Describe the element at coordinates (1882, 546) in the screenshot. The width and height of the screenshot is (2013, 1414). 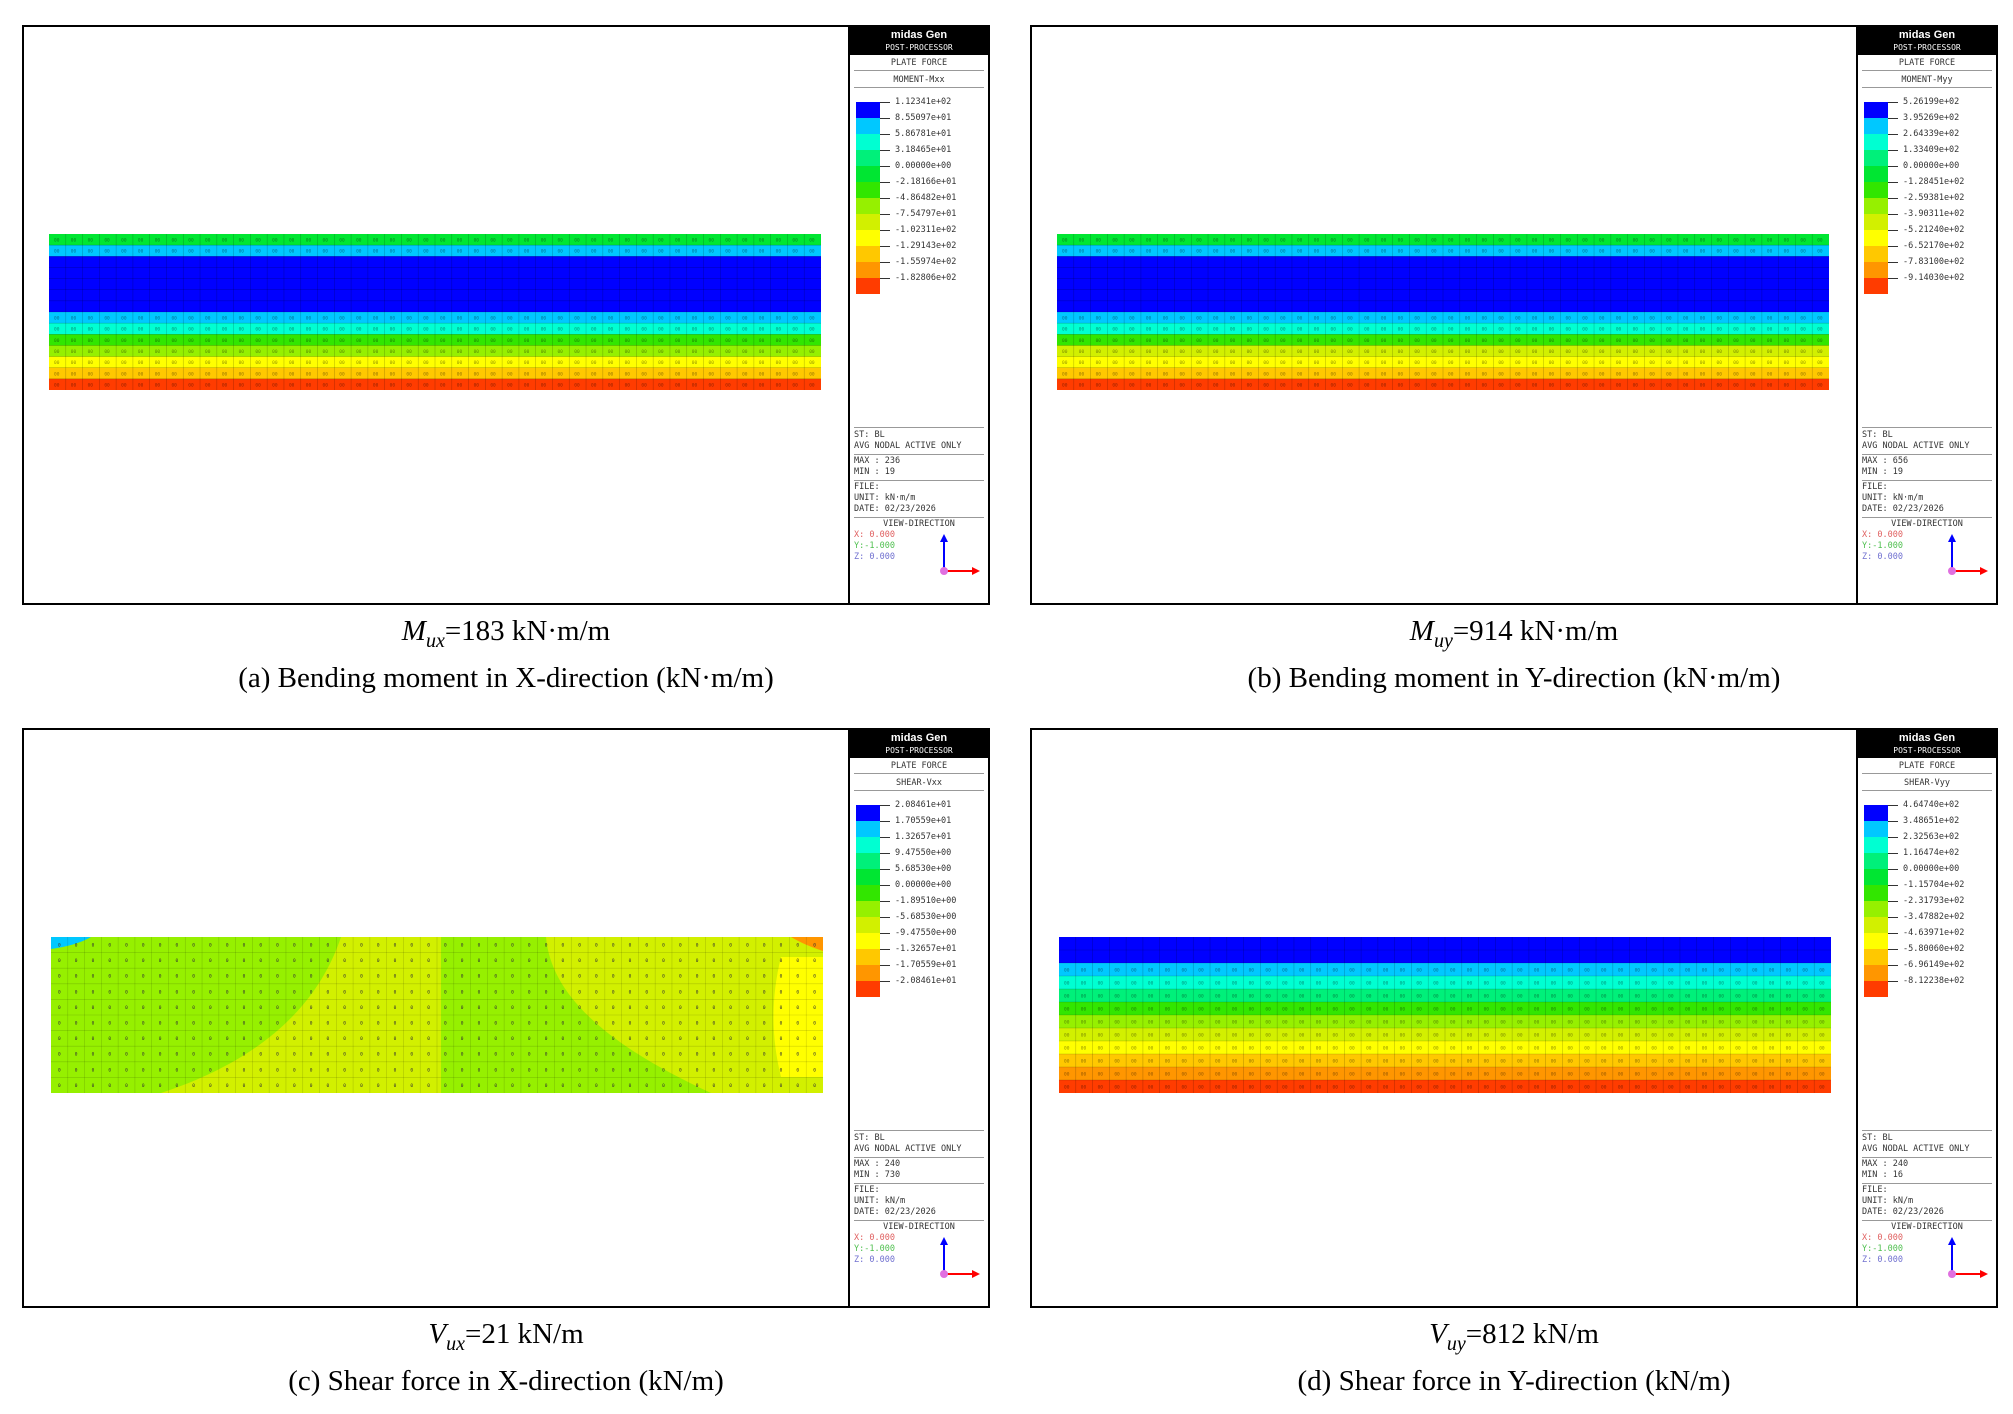
I see `view-y: Y:-1.000` at that location.